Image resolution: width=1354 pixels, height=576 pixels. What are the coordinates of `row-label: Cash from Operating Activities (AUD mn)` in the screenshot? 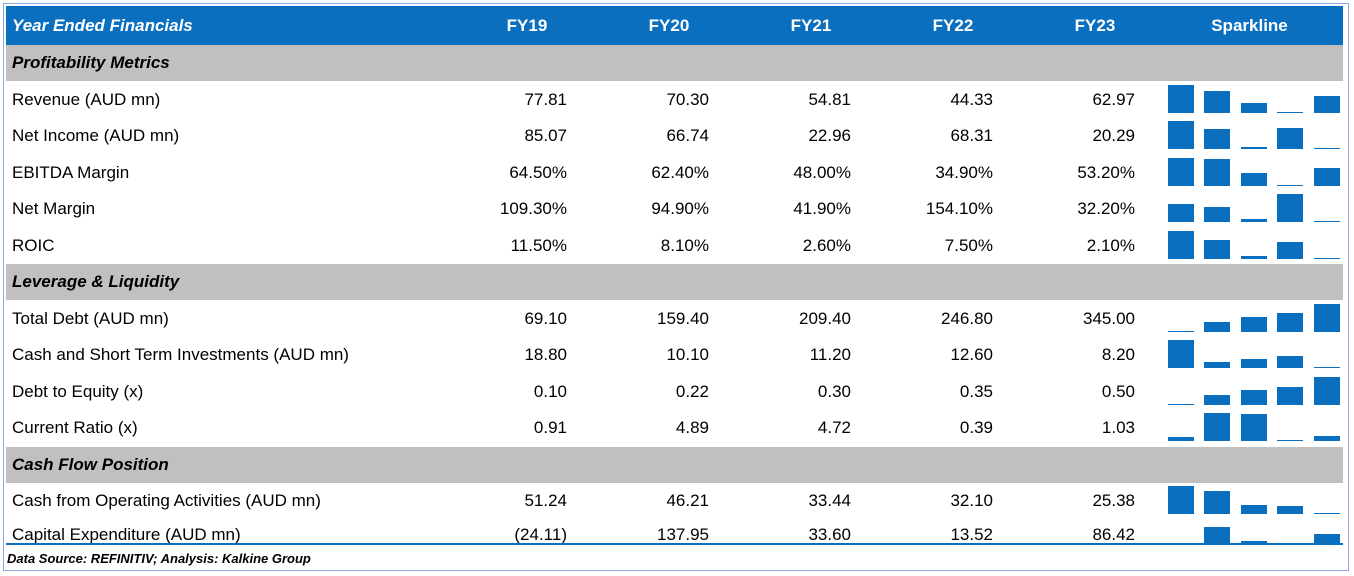 It's located at (166, 500).